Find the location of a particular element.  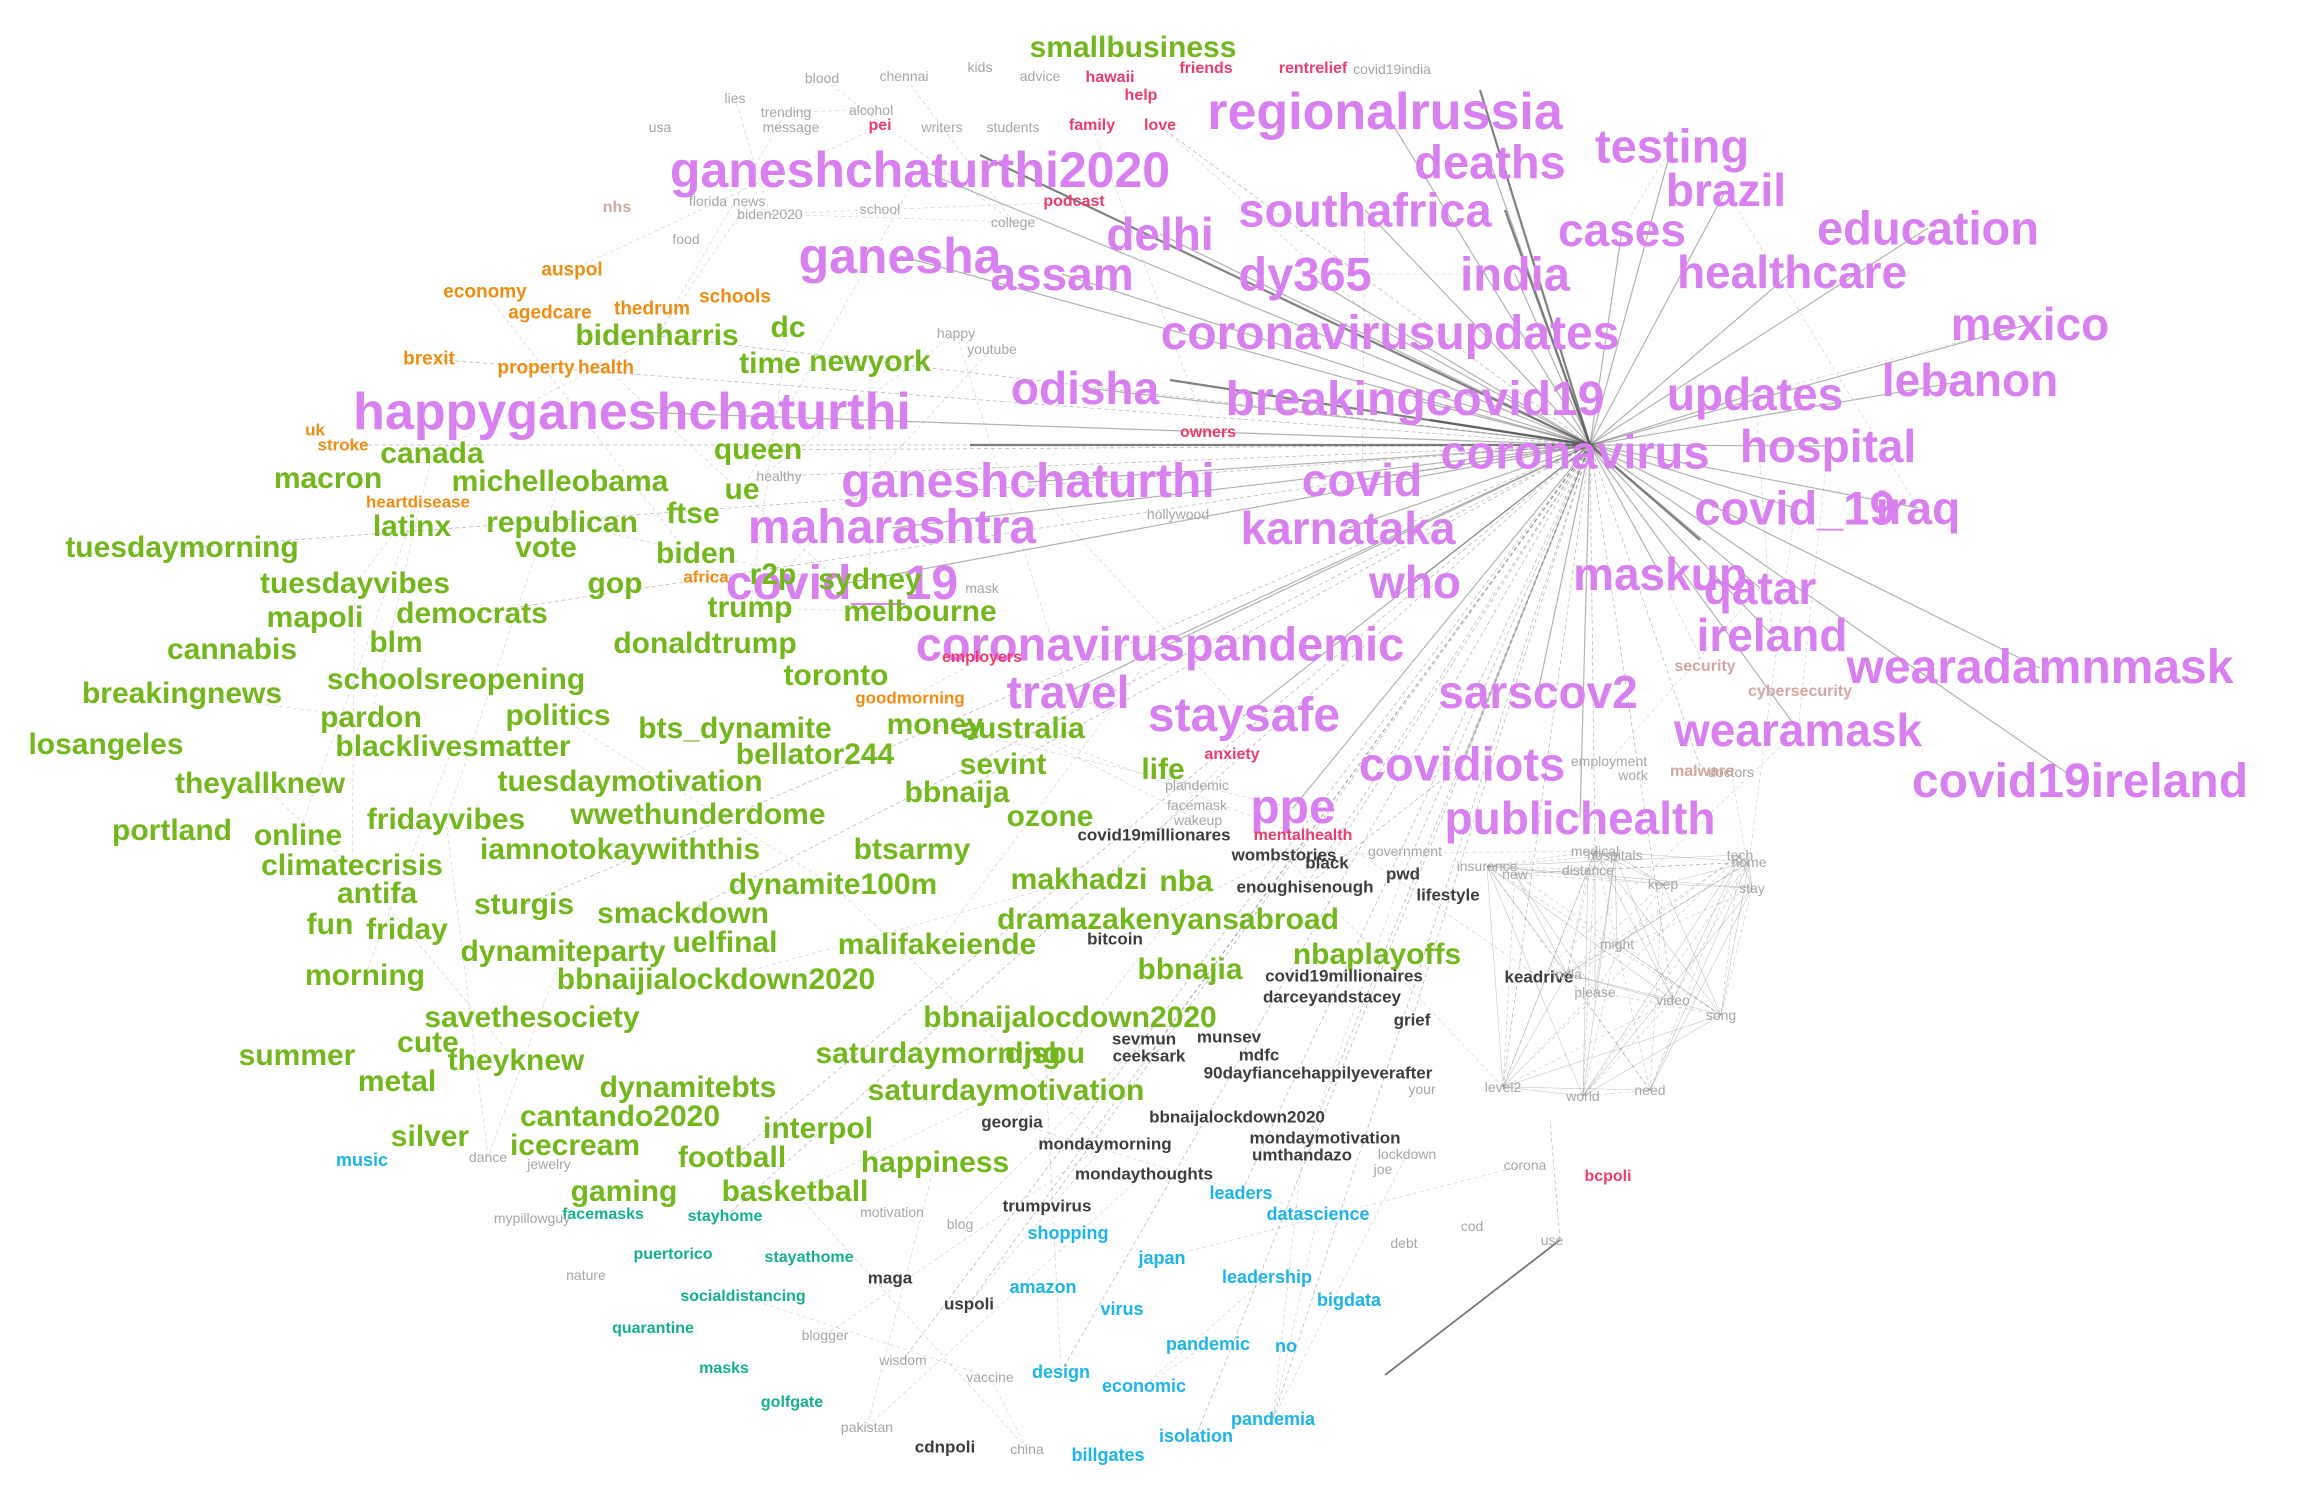

hashtag-node-green: blacklivesmatter is located at coordinates (453, 746).